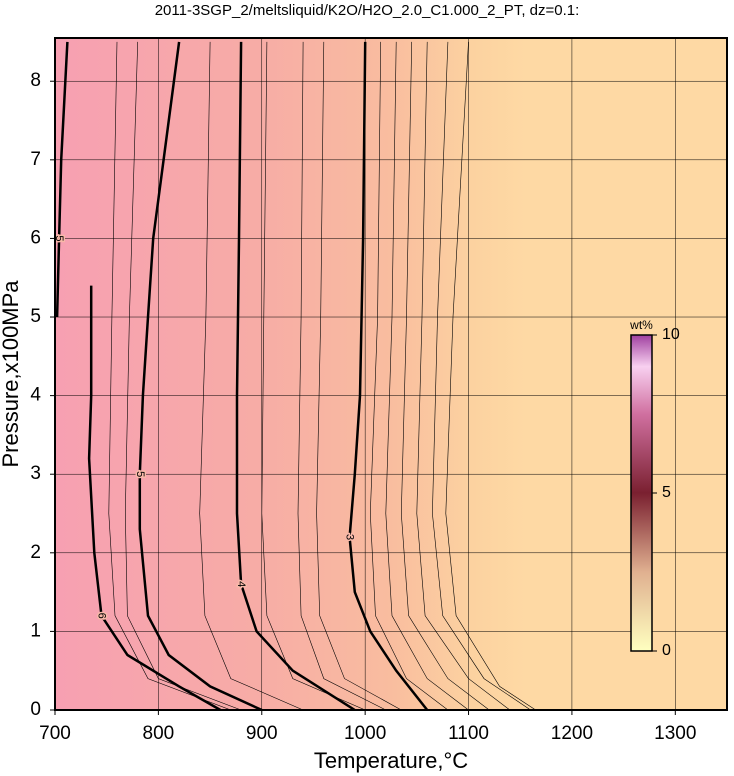 The height and width of the screenshot is (776, 734). I want to click on y-axis-title: Pressure,x100MPa, so click(11, 374).